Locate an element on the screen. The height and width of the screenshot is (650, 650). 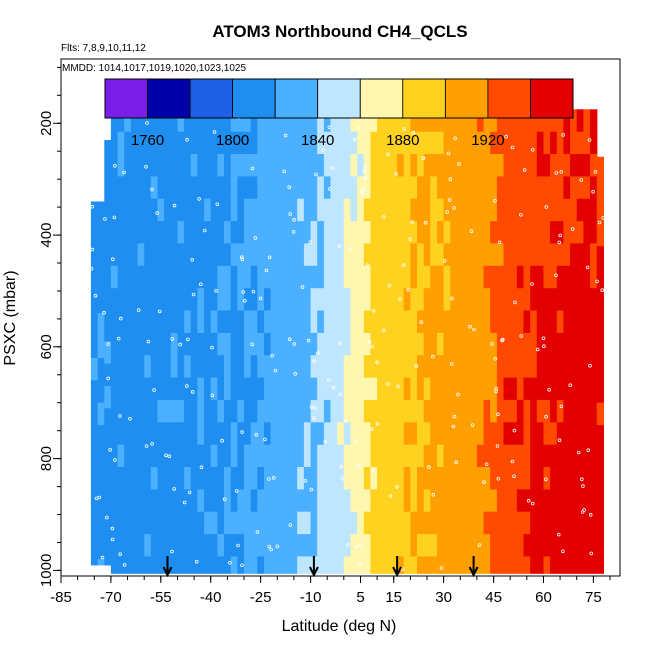
colorbar: 1760 1800 1840 1880 1920 is located at coordinates (339, 113).